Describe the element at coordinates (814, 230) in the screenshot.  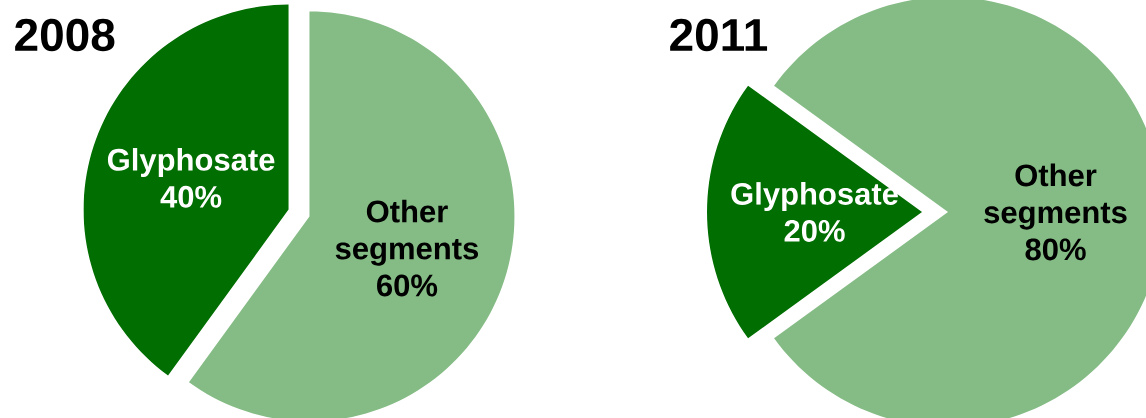
I see `data-label: 20%` at that location.